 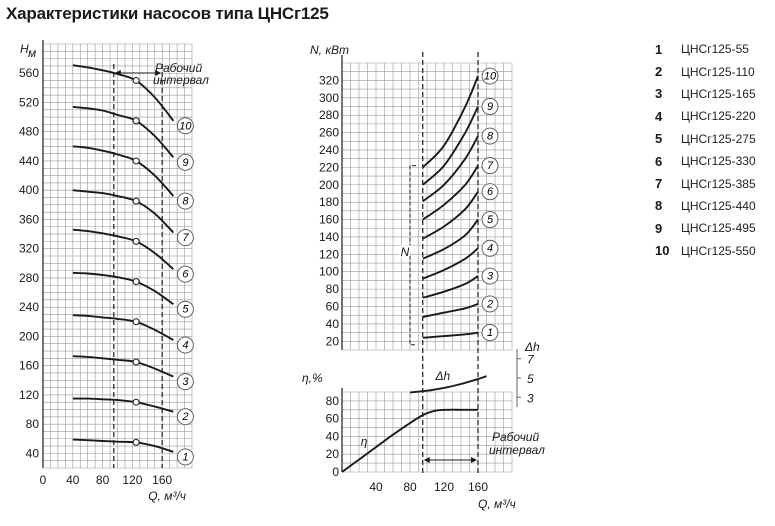 I want to click on n-curve-label-6: 6, so click(x=490, y=192).